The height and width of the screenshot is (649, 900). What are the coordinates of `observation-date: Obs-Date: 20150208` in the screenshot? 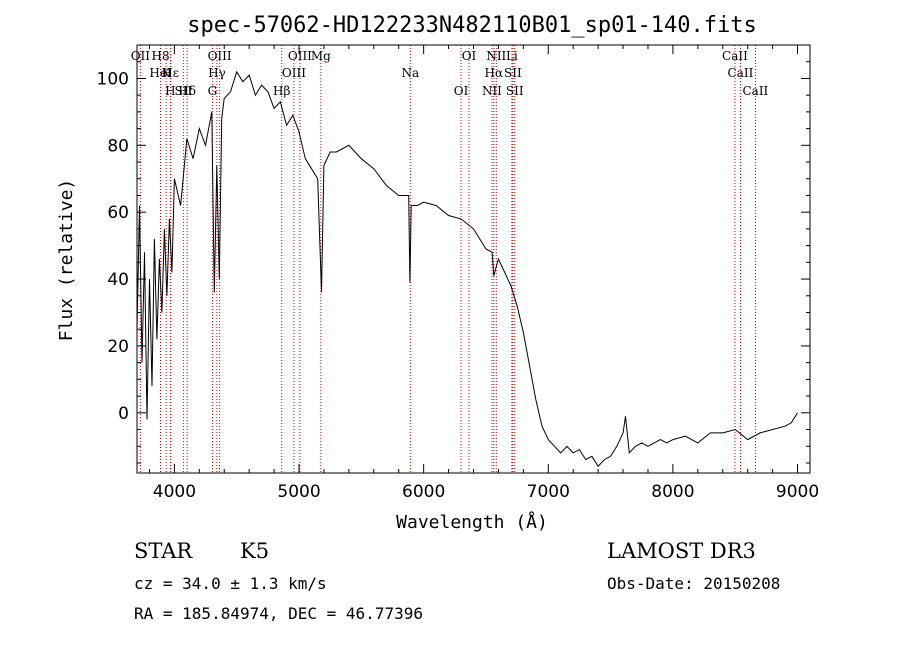 It's located at (694, 583).